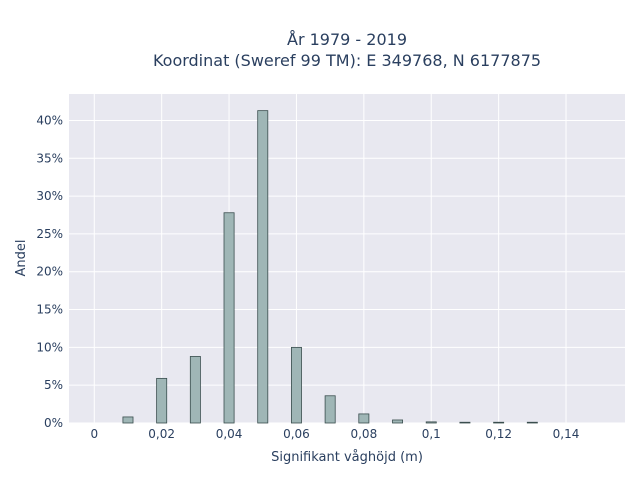 This screenshot has height=480, width=640. Describe the element at coordinates (21, 258) in the screenshot. I see `y-axis-title: Andel` at that location.